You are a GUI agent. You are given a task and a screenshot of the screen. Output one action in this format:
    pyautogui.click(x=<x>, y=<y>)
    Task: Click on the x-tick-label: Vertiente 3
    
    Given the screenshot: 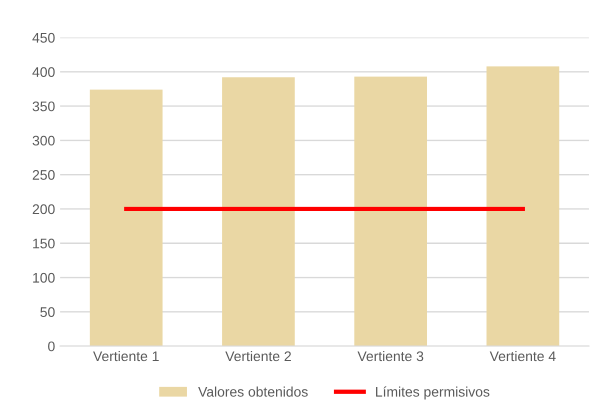 What is the action you would take?
    pyautogui.click(x=391, y=356)
    